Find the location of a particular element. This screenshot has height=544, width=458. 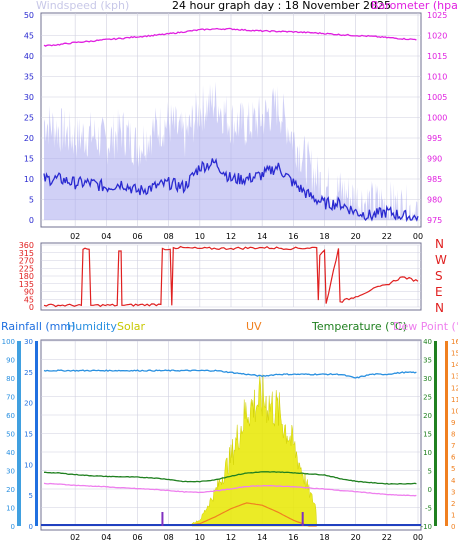

temperature-tick-label: 15 is located at coordinates (427, 435).